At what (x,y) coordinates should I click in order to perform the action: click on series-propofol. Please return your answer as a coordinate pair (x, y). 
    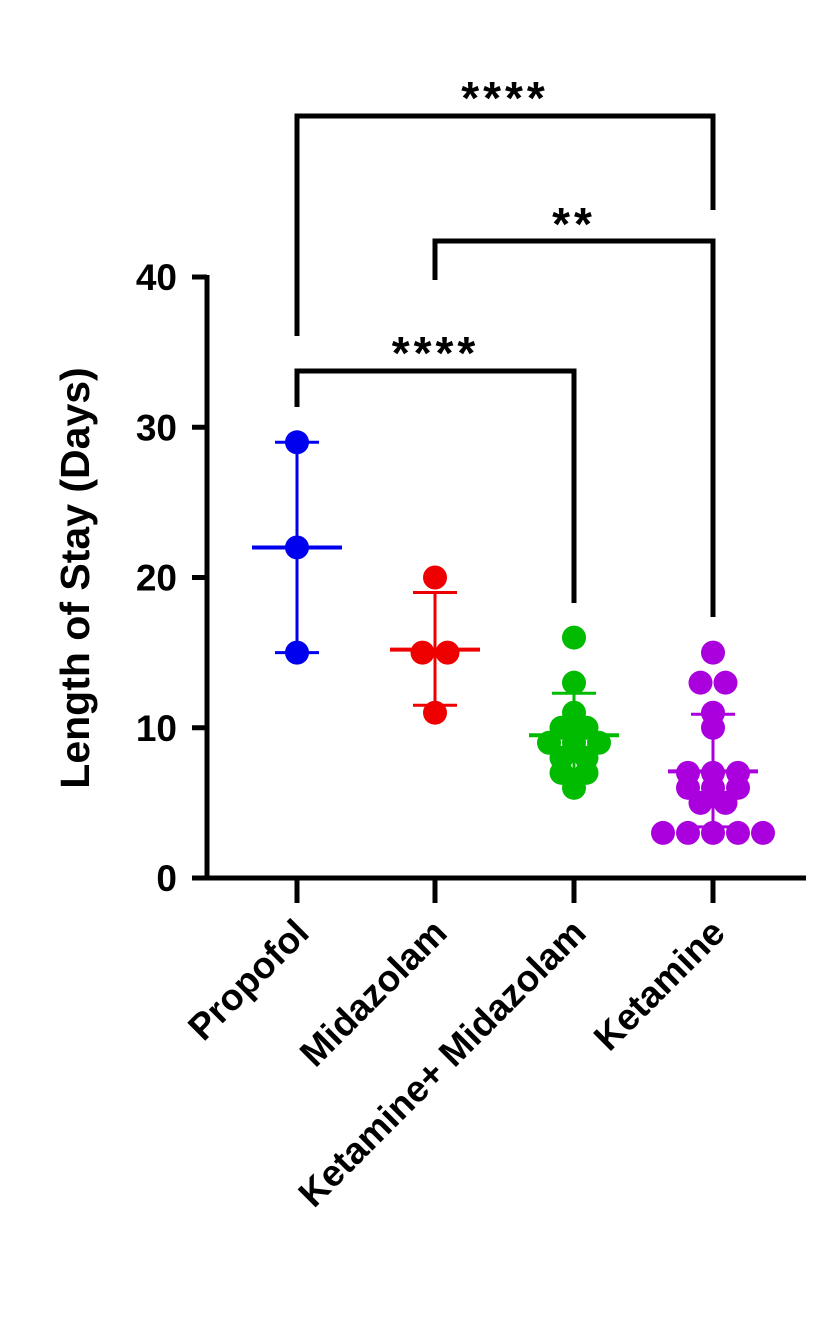
    Looking at the image, I should click on (297, 547).